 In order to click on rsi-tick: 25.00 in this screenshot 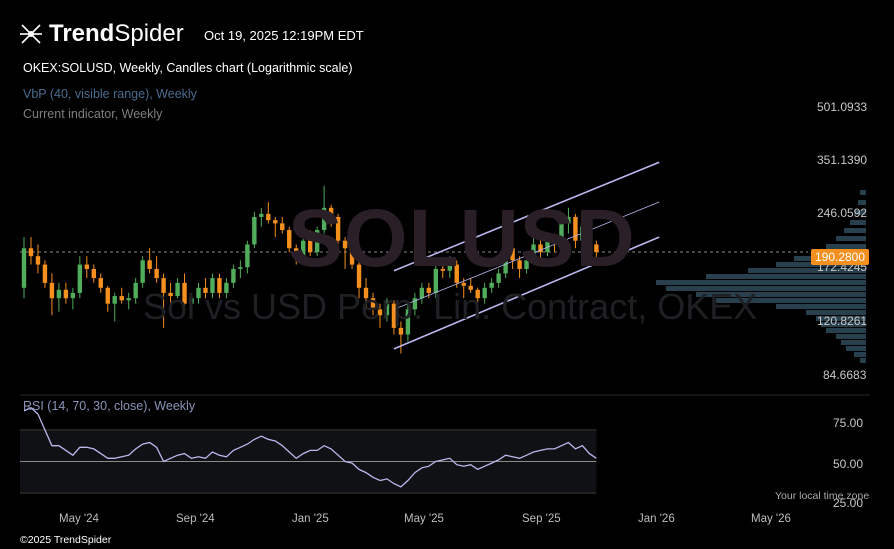, I will do `click(848, 503)`.